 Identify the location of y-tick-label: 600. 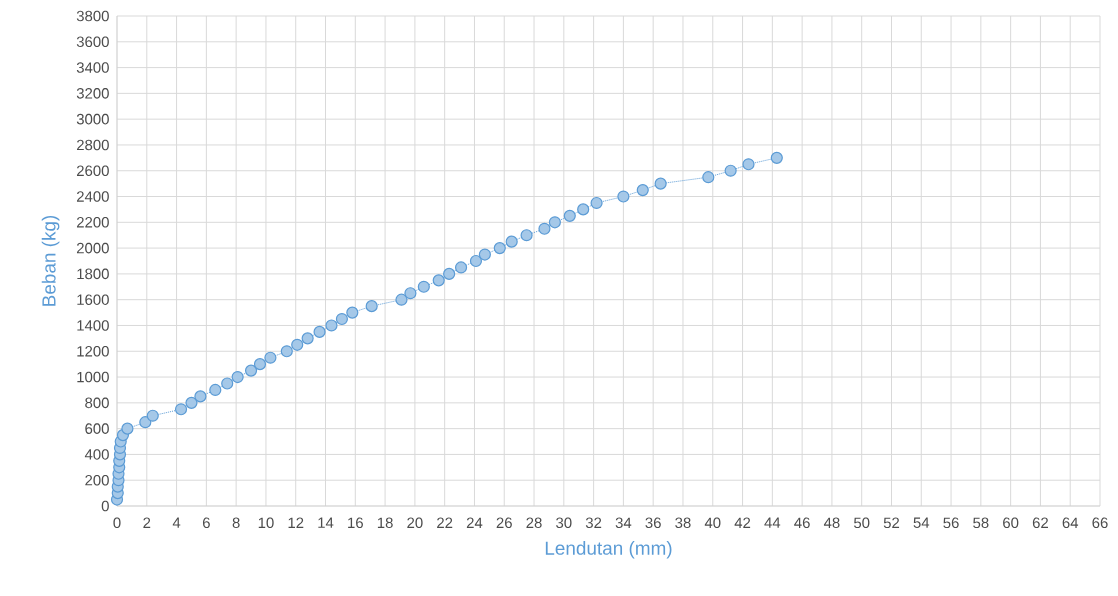
(97, 428).